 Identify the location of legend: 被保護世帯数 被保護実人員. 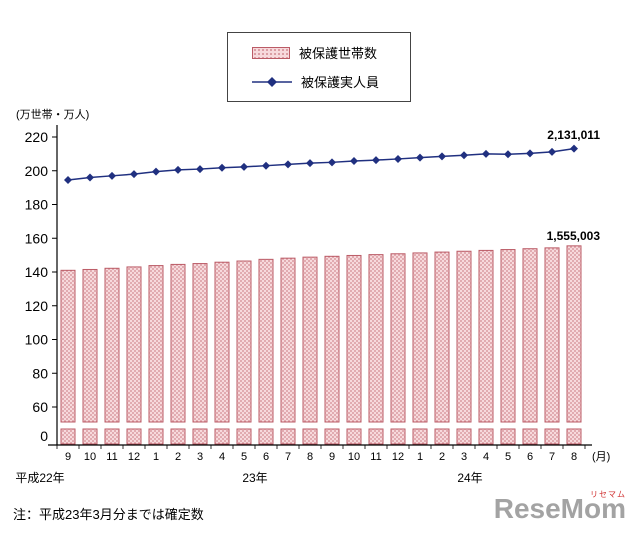
(319, 67).